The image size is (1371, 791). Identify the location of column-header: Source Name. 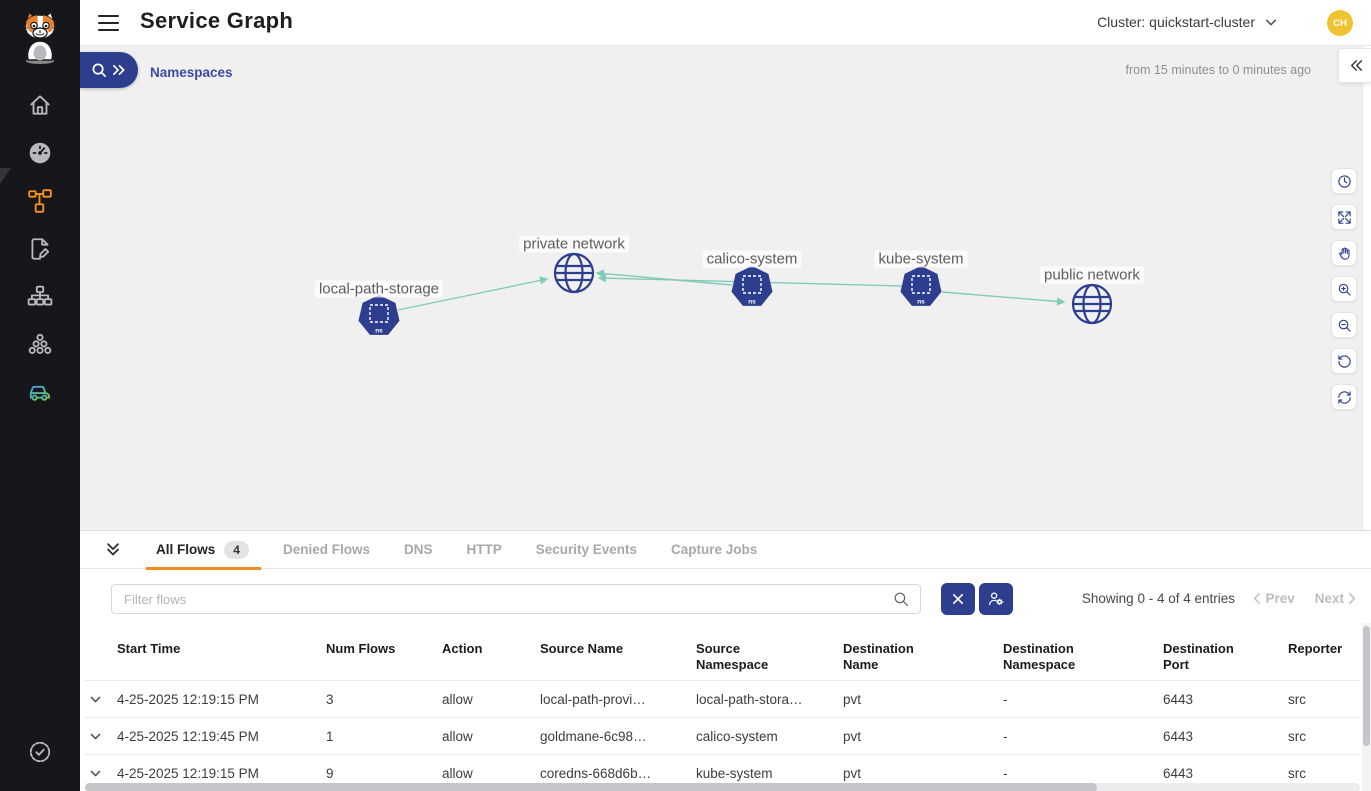
(582, 648).